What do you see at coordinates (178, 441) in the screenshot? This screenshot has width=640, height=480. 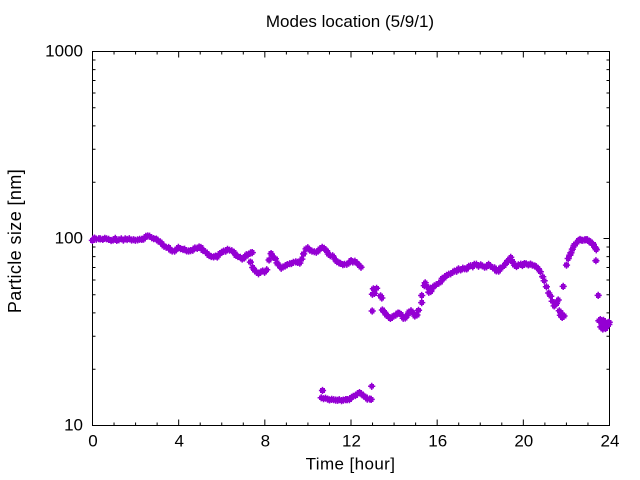 I see `svg-text: 4` at bounding box center [178, 441].